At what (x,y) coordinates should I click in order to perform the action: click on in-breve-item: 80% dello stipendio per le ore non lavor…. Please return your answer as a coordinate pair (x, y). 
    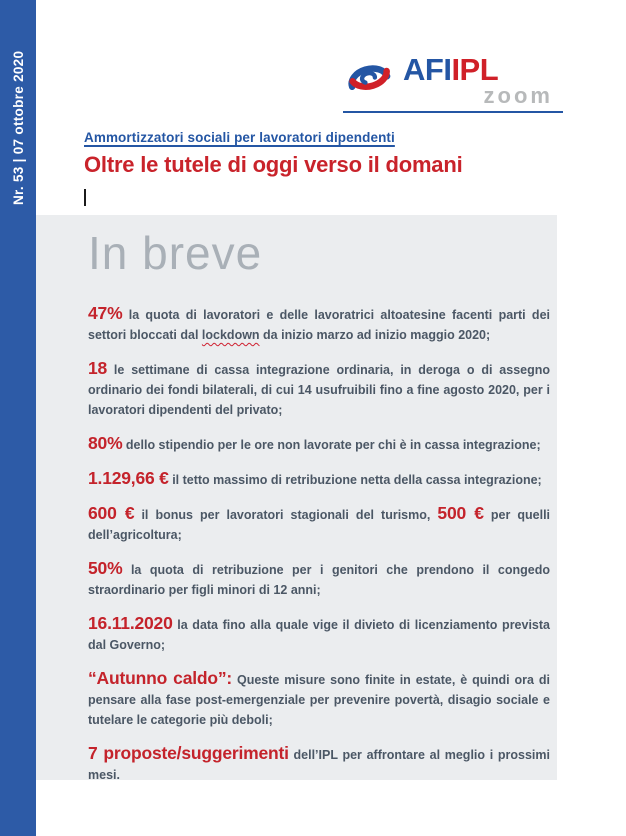
    Looking at the image, I should click on (319, 444).